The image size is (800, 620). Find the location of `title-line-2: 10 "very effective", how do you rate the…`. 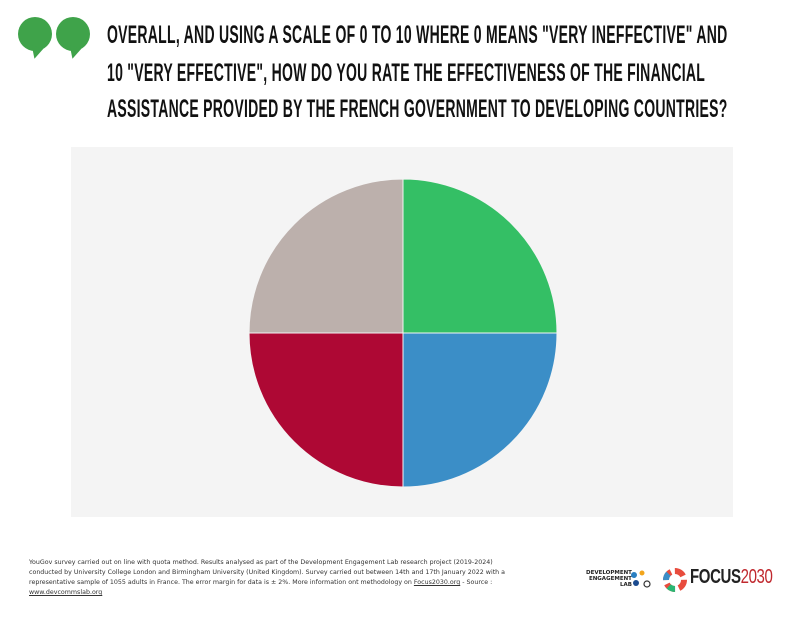

title-line-2: 10 "very effective", how do you rate the… is located at coordinates (406, 73).